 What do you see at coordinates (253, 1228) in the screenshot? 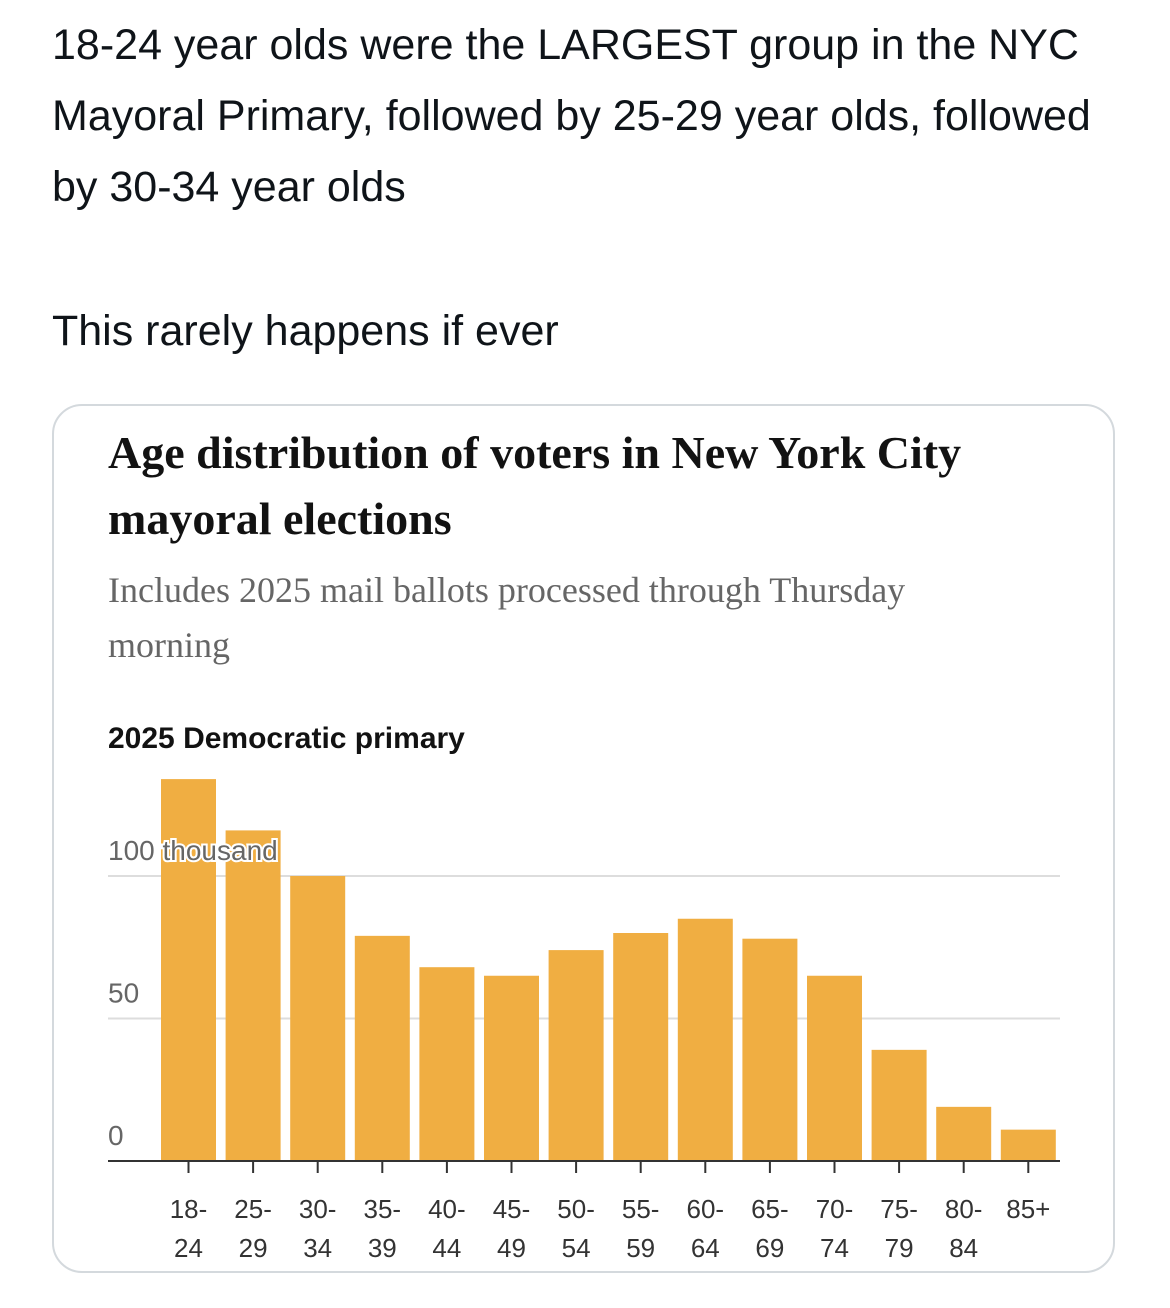
I see `x-tick-label: 25- 29` at bounding box center [253, 1228].